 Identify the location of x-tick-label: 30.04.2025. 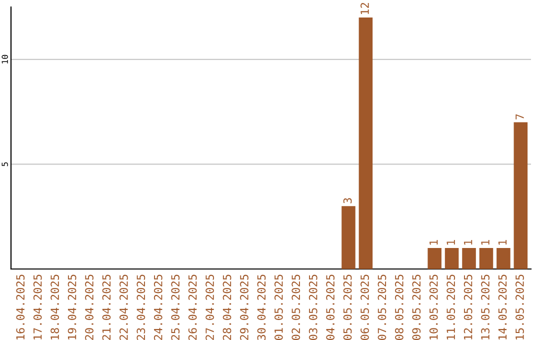
(261, 307).